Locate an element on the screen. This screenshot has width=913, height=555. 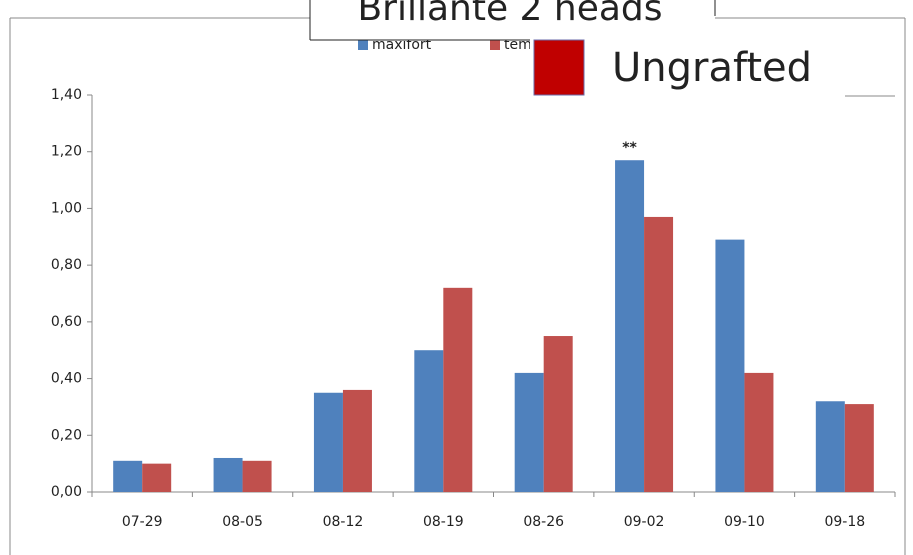
y-tick-label: 0,60 is located at coordinates (66, 322).